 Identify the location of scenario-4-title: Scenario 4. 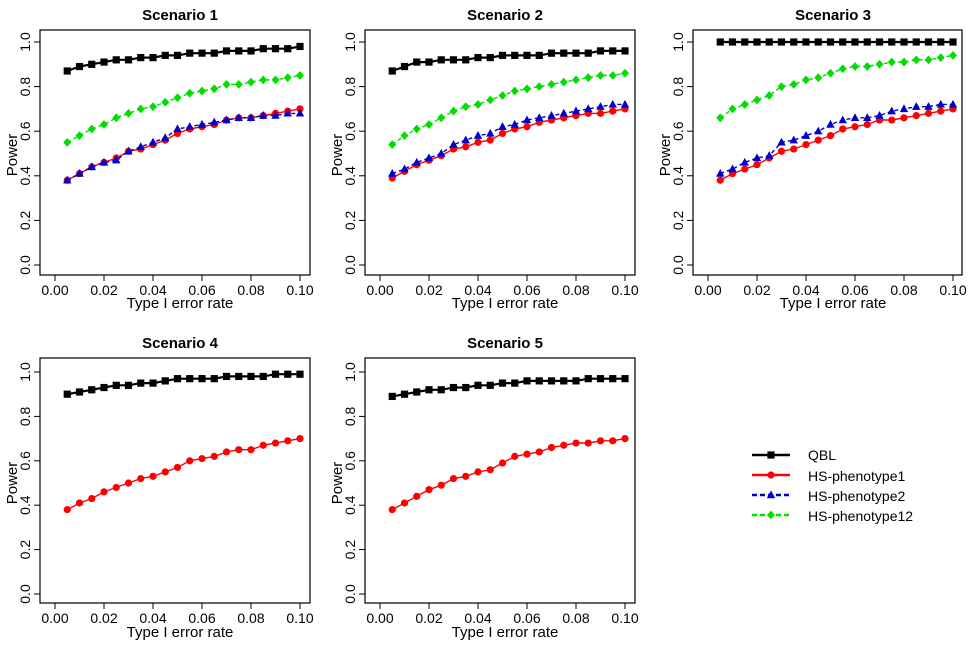
(180, 343).